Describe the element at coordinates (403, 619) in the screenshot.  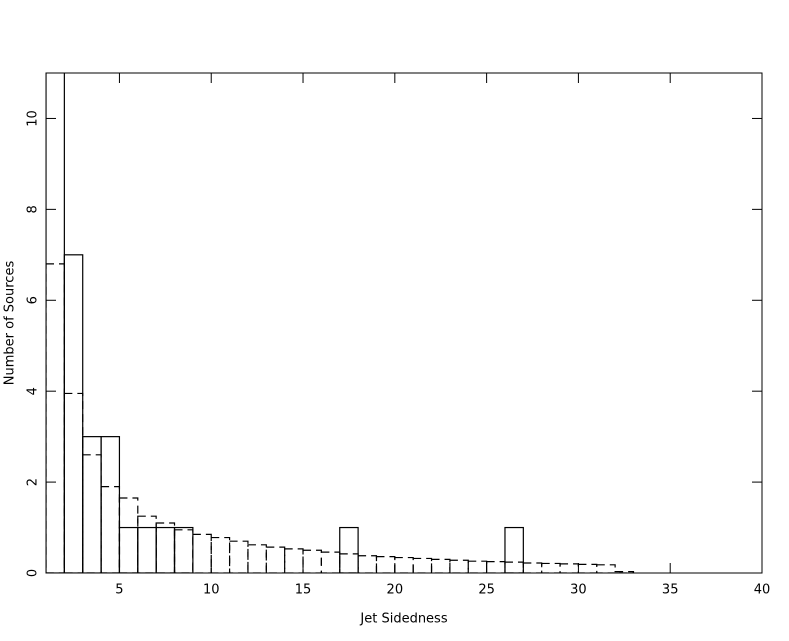
I see `x-axis-title: Jet Sidedness` at that location.